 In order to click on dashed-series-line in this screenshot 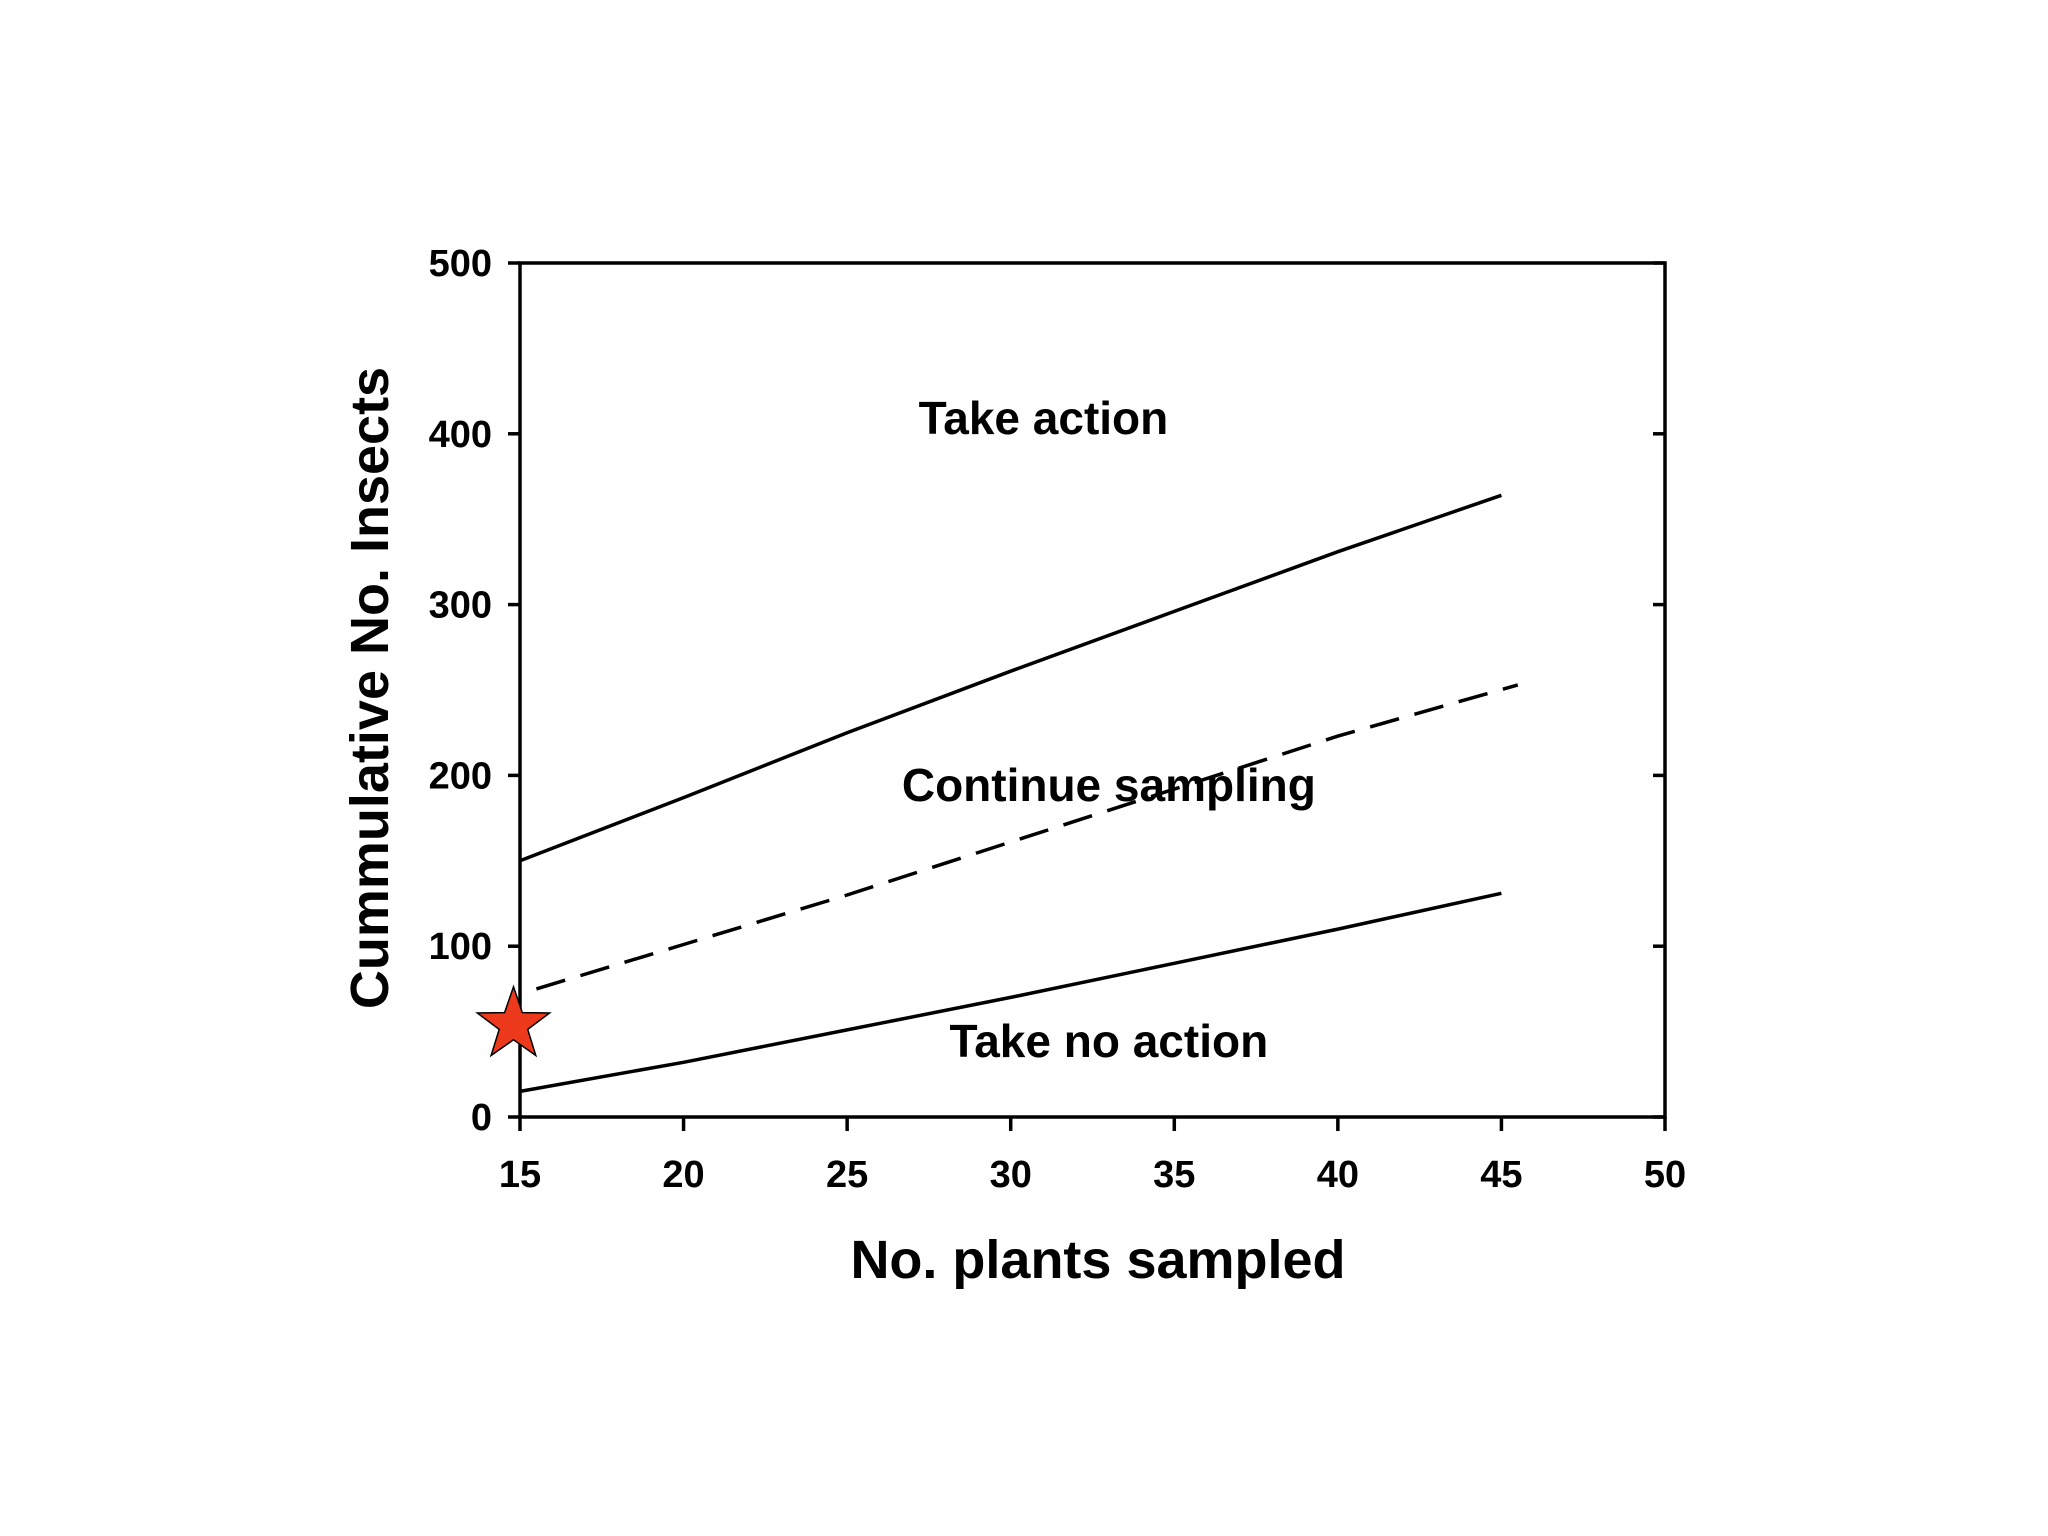, I will do `click(1027, 837)`.